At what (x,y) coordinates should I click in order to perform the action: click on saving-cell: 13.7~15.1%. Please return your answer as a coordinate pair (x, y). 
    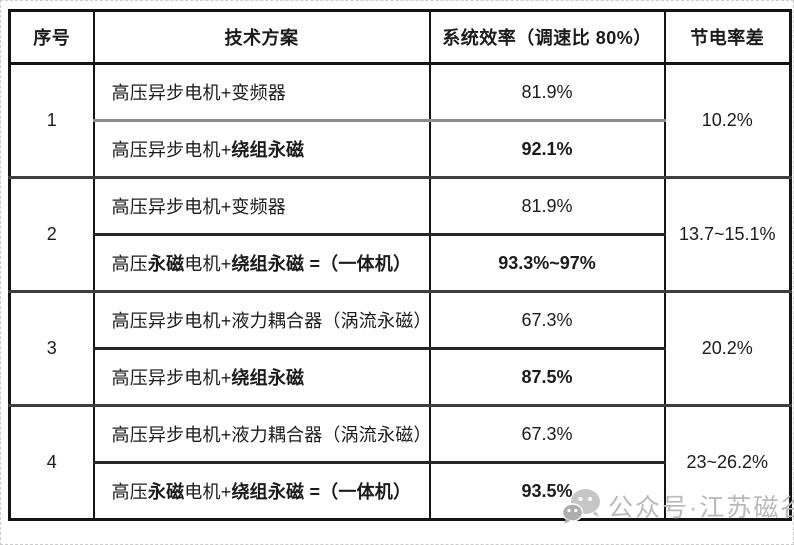
    Looking at the image, I should click on (727, 234).